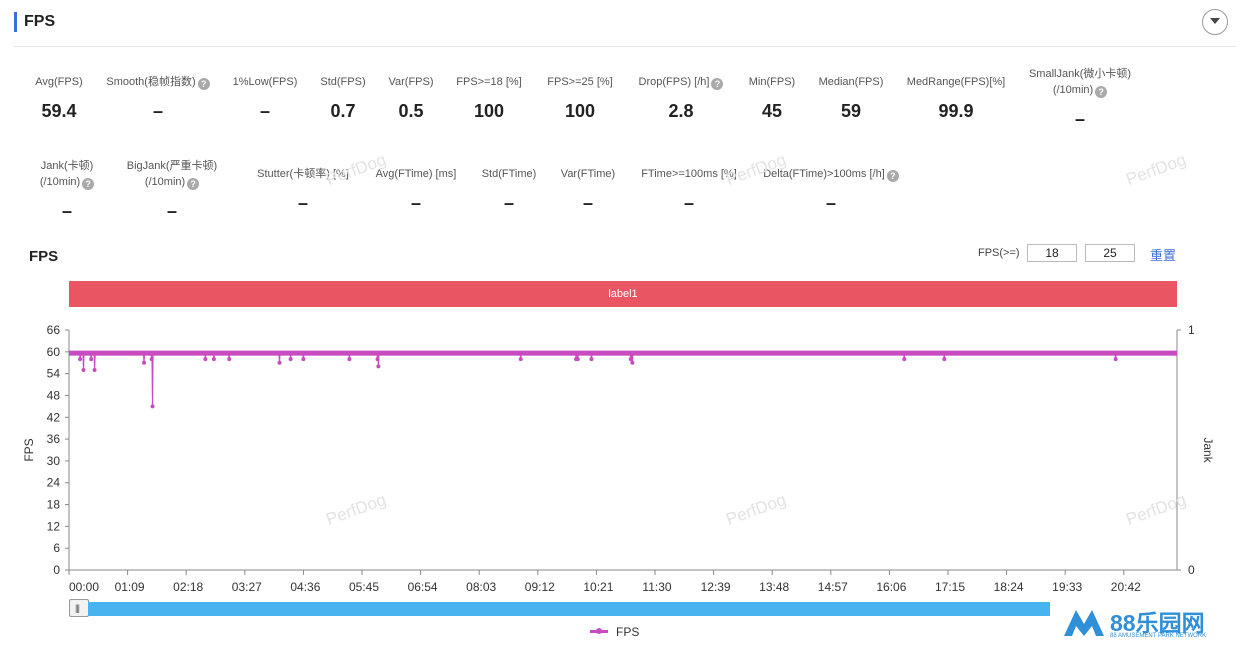 The height and width of the screenshot is (649, 1250). What do you see at coordinates (628, 632) in the screenshot?
I see `legend-label: FPS` at bounding box center [628, 632].